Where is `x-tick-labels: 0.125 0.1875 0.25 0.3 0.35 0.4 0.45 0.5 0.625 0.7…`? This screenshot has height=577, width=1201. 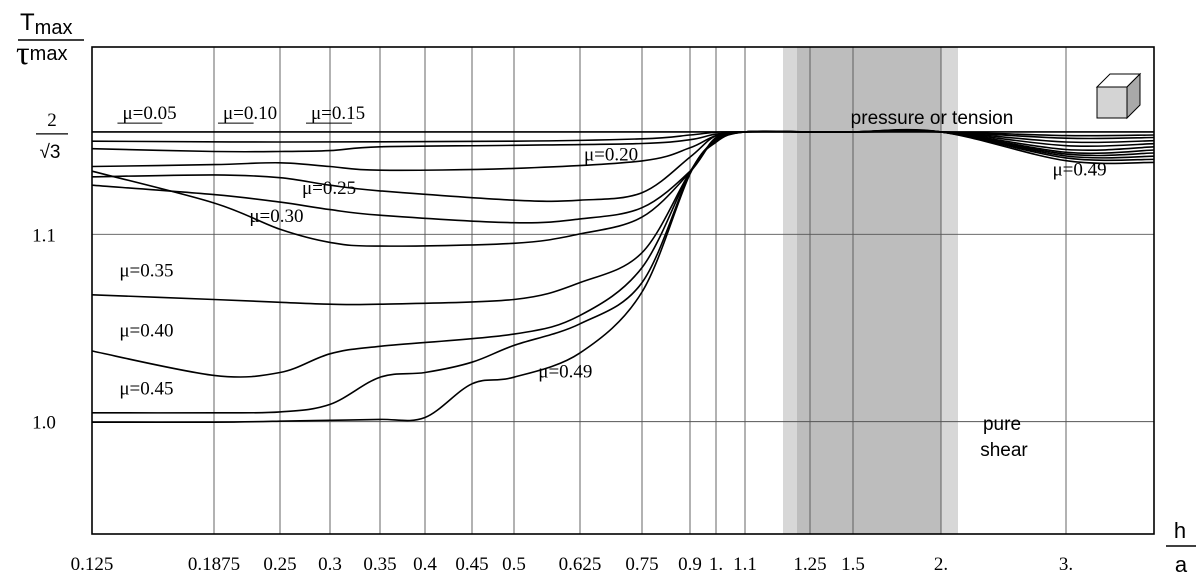
x-tick-labels: 0.125 0.1875 0.25 0.3 0.35 0.4 0.45 0.5 0.625 0.7… is located at coordinates (572, 564).